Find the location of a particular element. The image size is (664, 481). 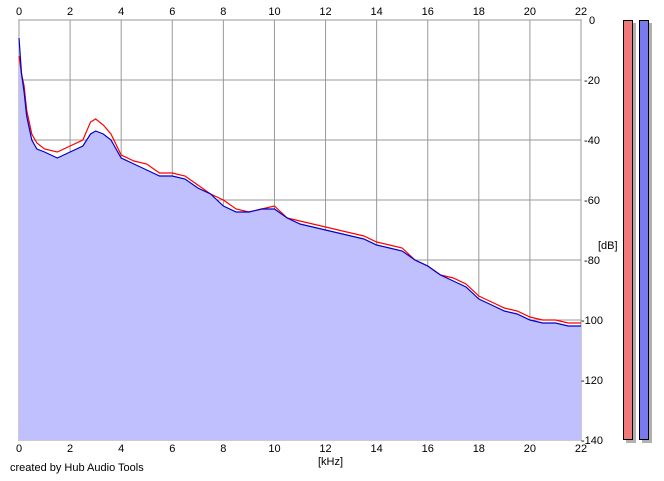

x-tick-label-bottom: 4 is located at coordinates (121, 449).